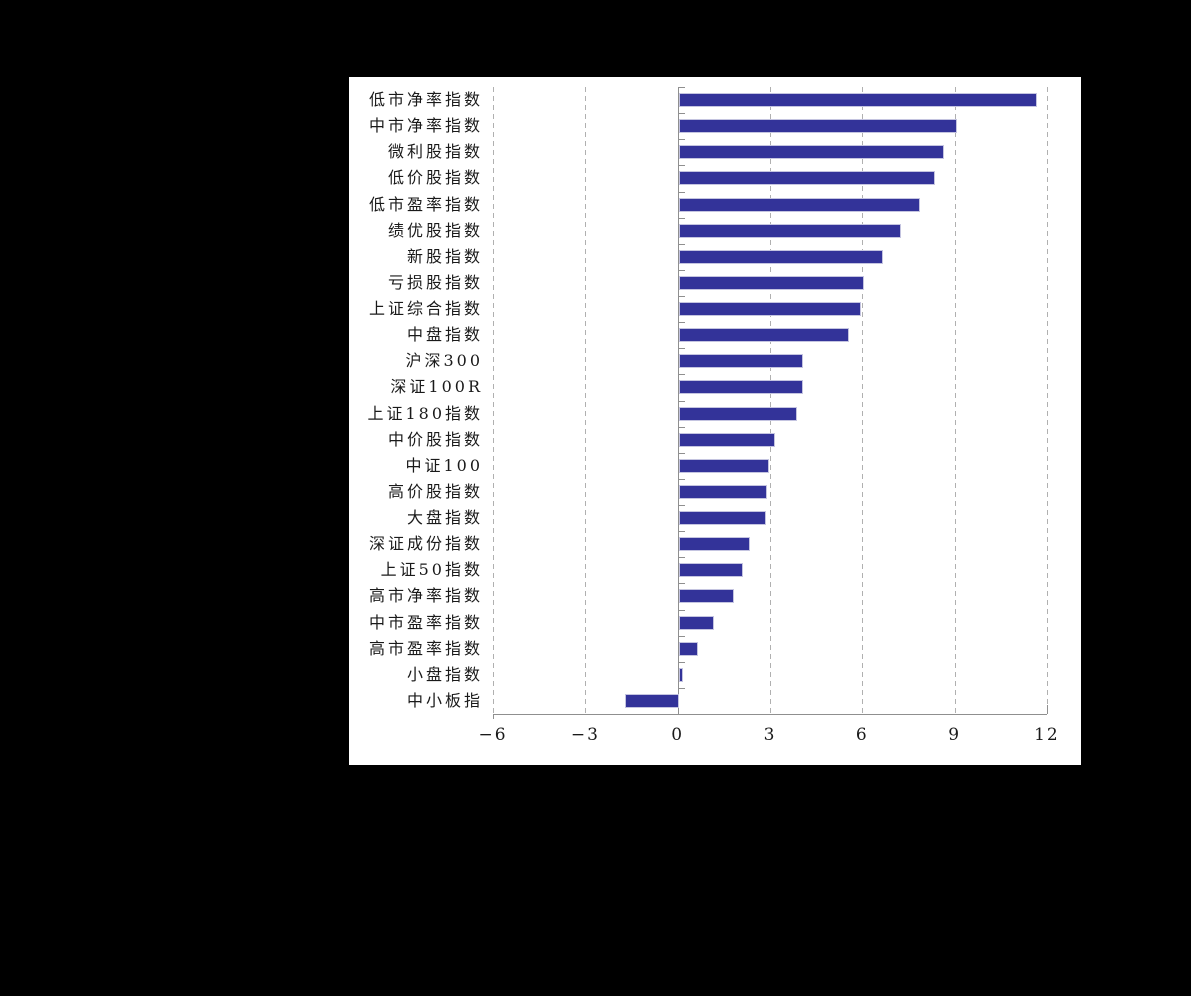 The width and height of the screenshot is (1191, 996). Describe the element at coordinates (435, 230) in the screenshot. I see `category-label: 绩优股指数` at that location.